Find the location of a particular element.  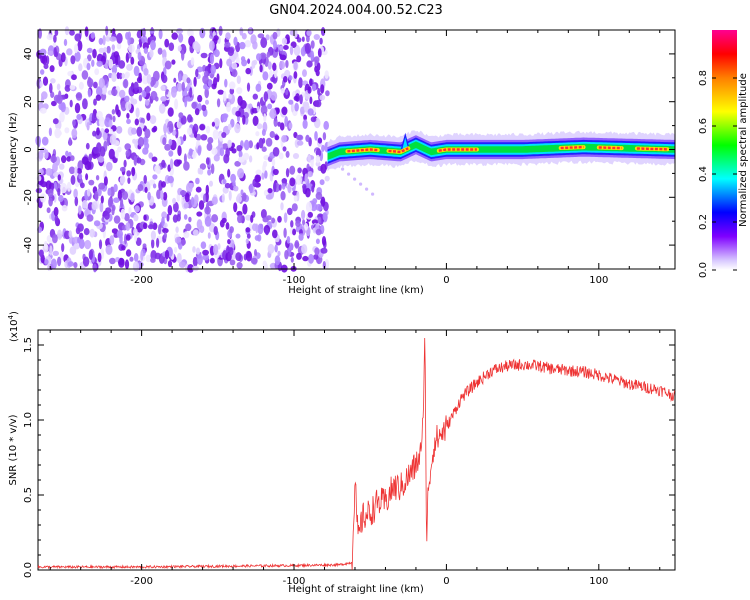

y-tick-label: 40 is located at coordinates (28, 54).